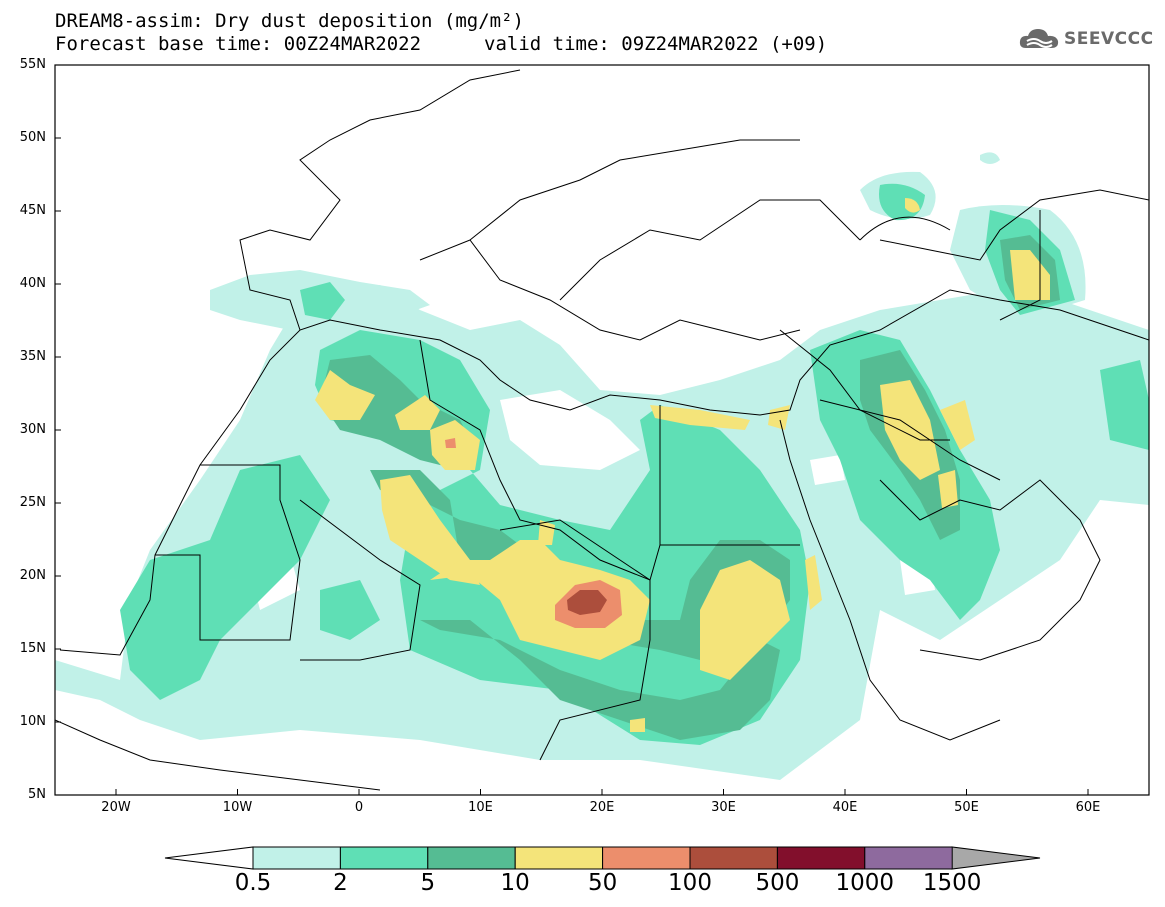  I want to click on colorbar-label: 50, so click(602, 883).